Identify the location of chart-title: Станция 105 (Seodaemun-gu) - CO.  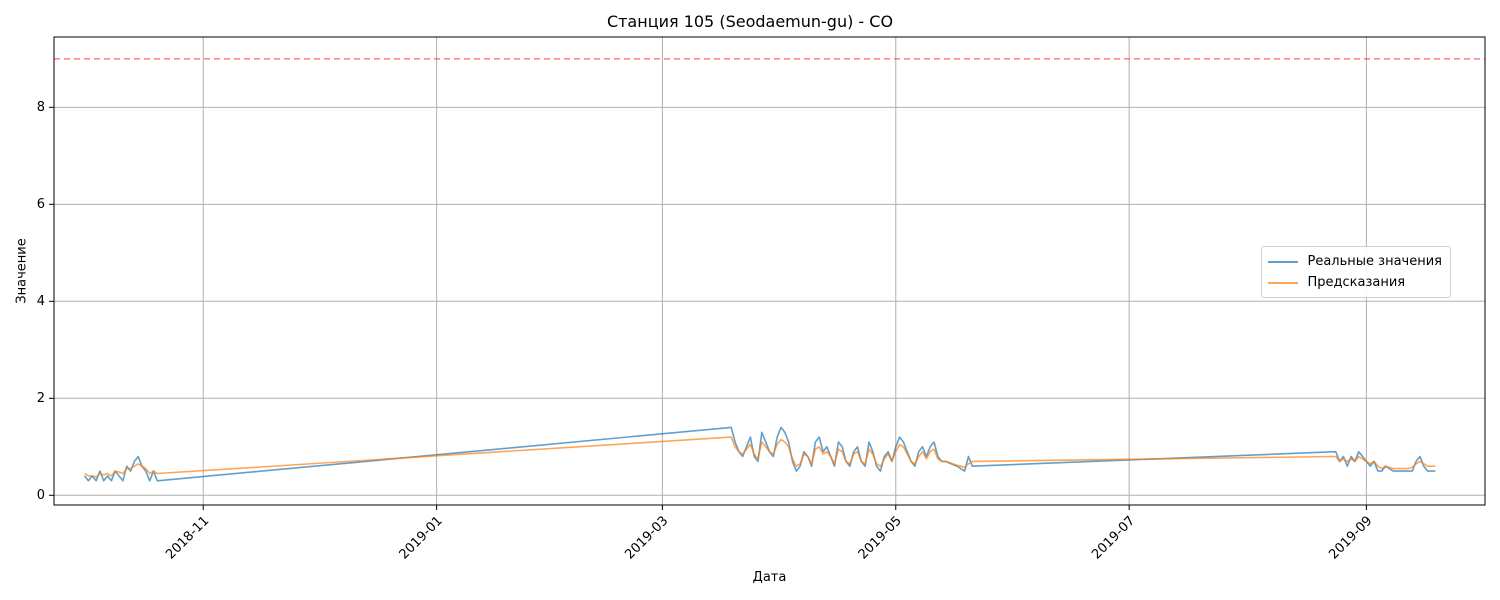
(750, 21).